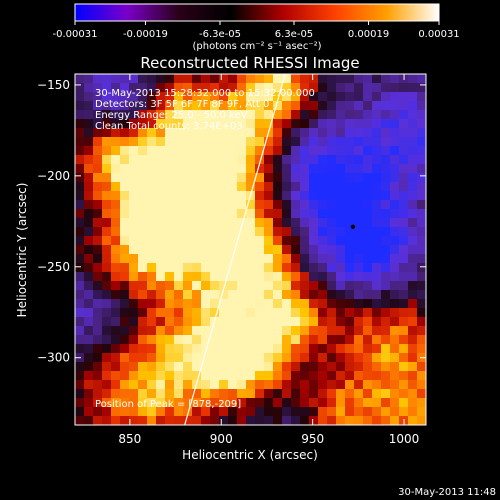  What do you see at coordinates (53, 267) in the screenshot?
I see `y-tick-label: −250` at bounding box center [53, 267].